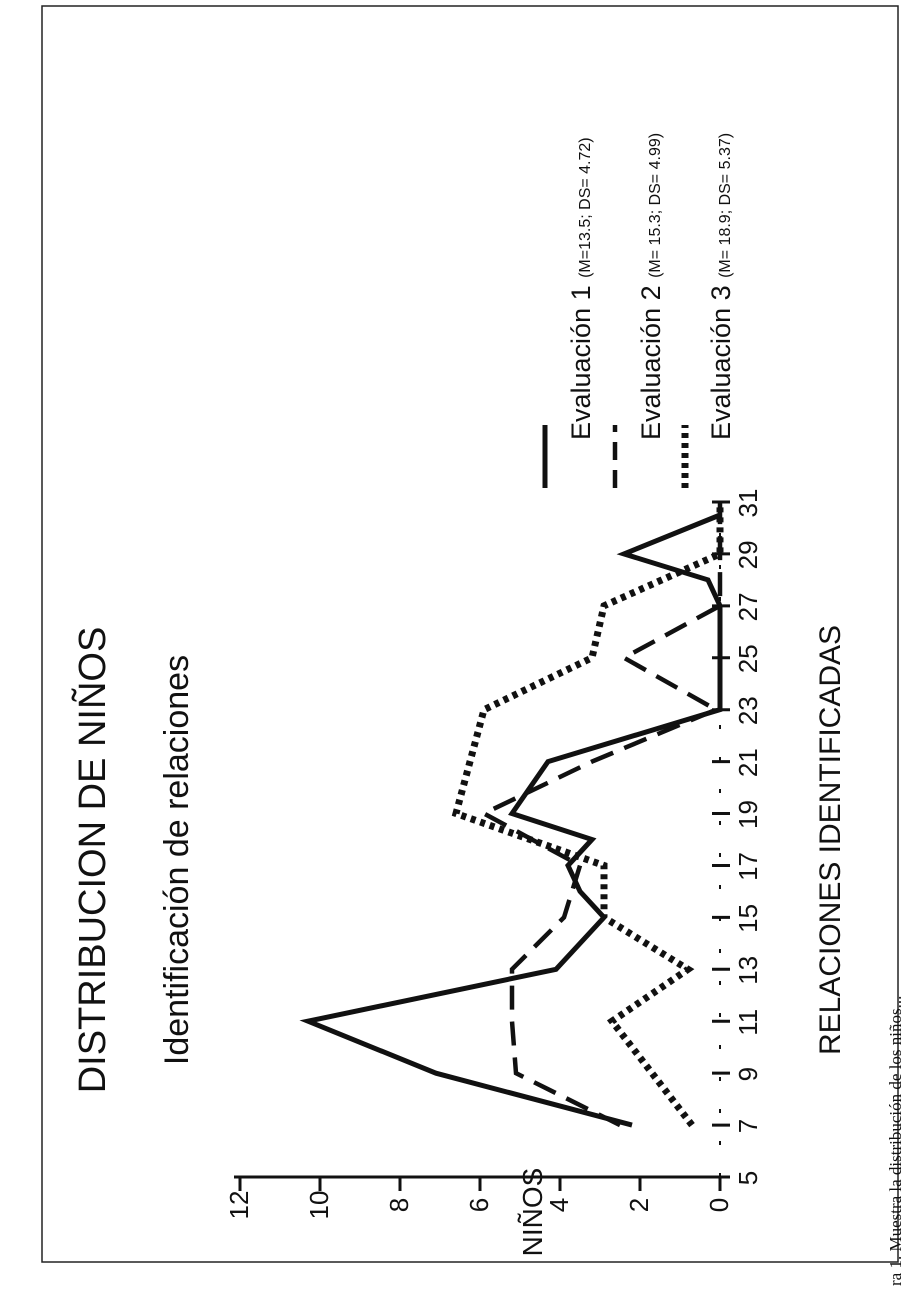 Image resolution: width=902 pixels, height=1290 pixels. Describe the element at coordinates (748, 554) in the screenshot. I see `x-tick-label: 29` at that location.